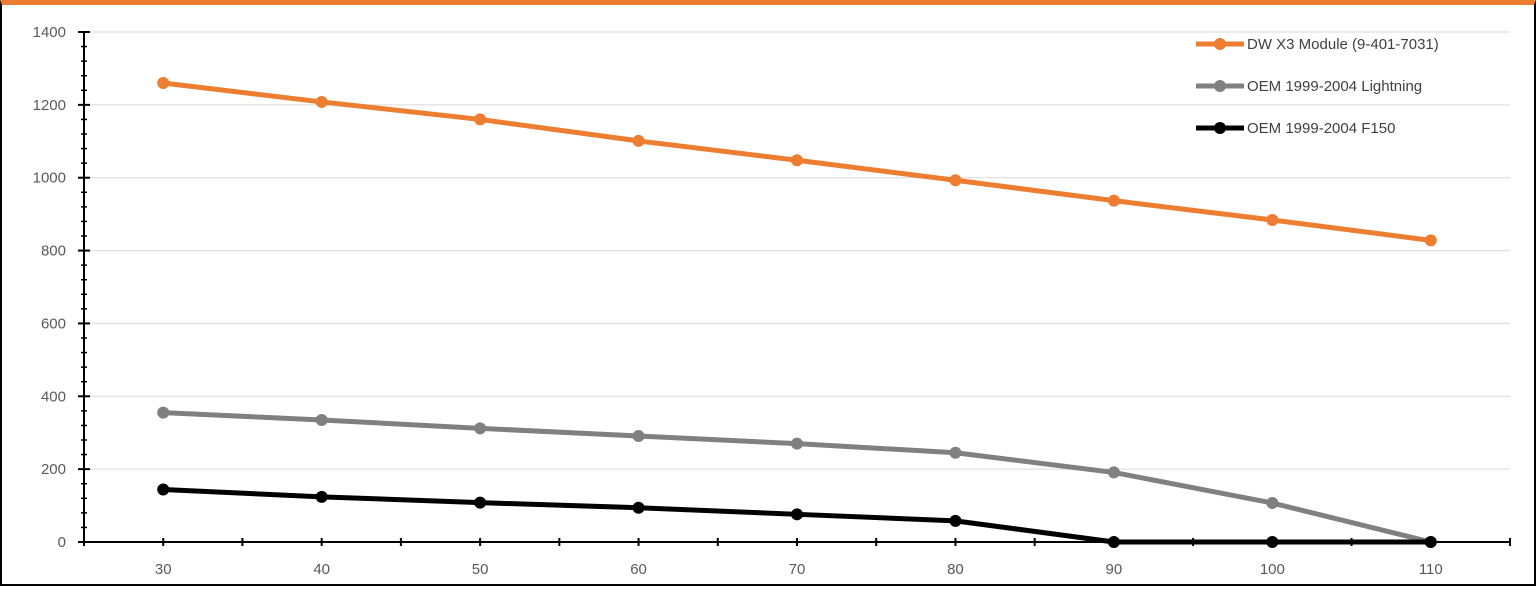 This screenshot has width=1540, height=590. Describe the element at coordinates (638, 569) in the screenshot. I see `x-tick-label-60: 60` at that location.